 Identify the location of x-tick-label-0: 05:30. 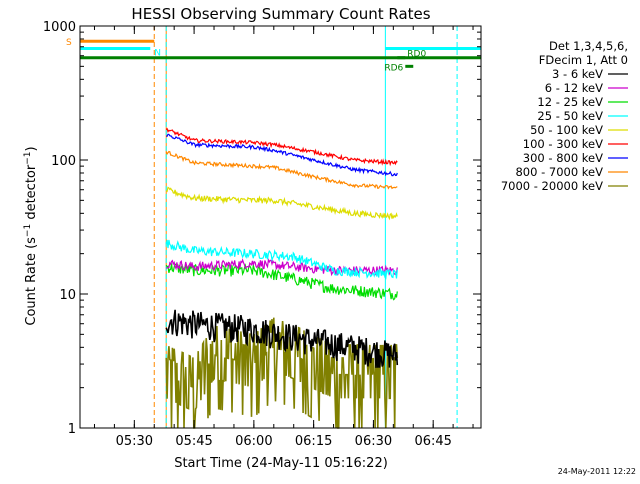
(134, 441).